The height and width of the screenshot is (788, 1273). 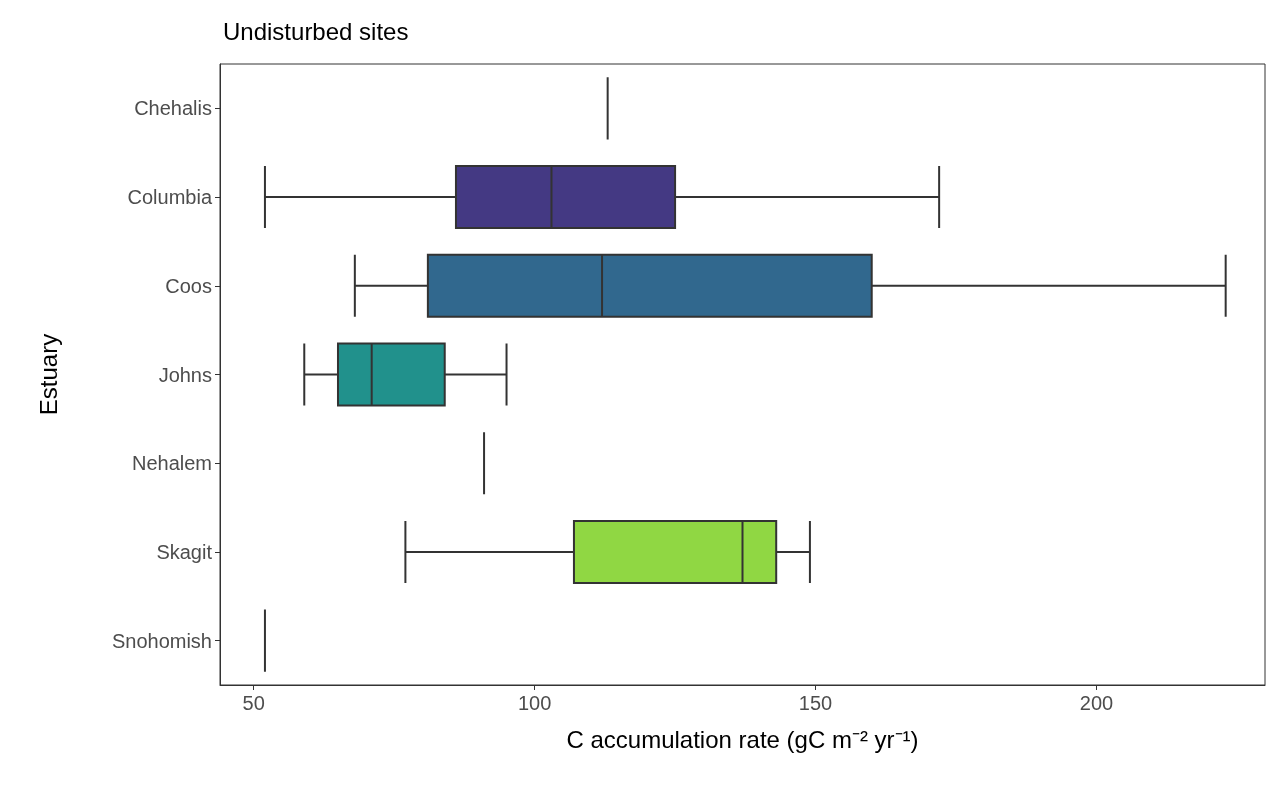 What do you see at coordinates (161, 640) in the screenshot?
I see `y-tick-label: Snohomish` at bounding box center [161, 640].